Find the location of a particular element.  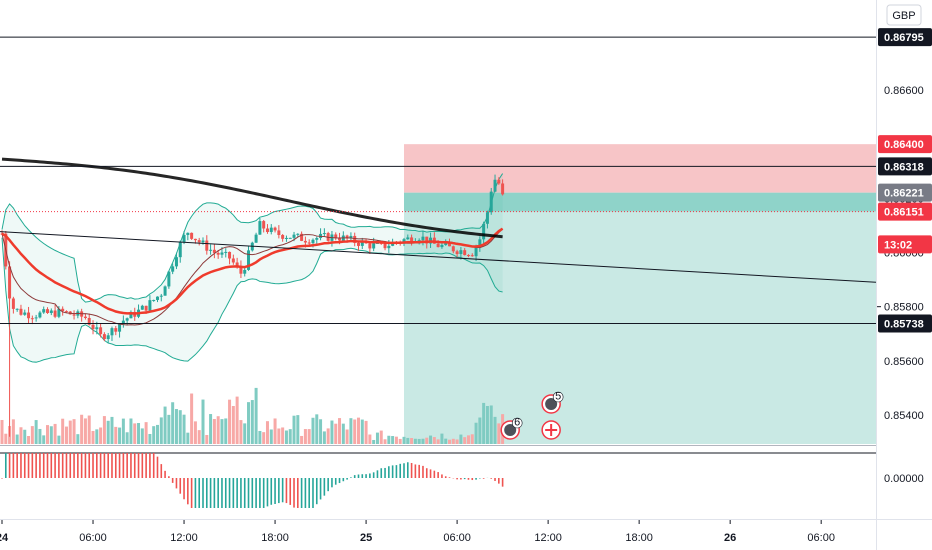

stop-loss-zone is located at coordinates (640, 168).